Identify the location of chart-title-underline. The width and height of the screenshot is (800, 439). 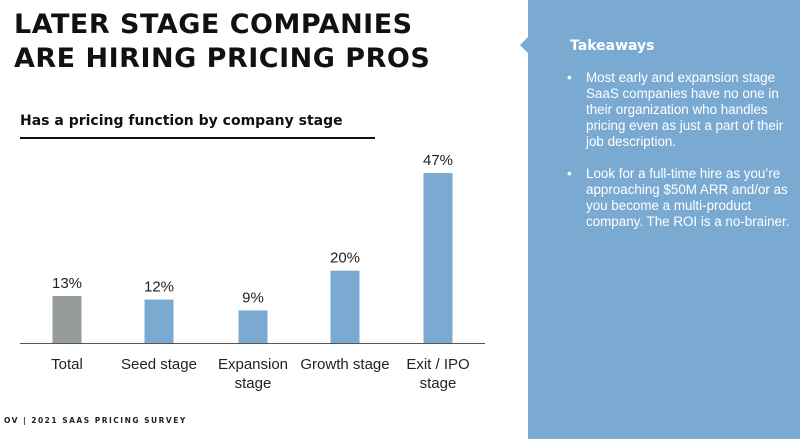
(197, 138).